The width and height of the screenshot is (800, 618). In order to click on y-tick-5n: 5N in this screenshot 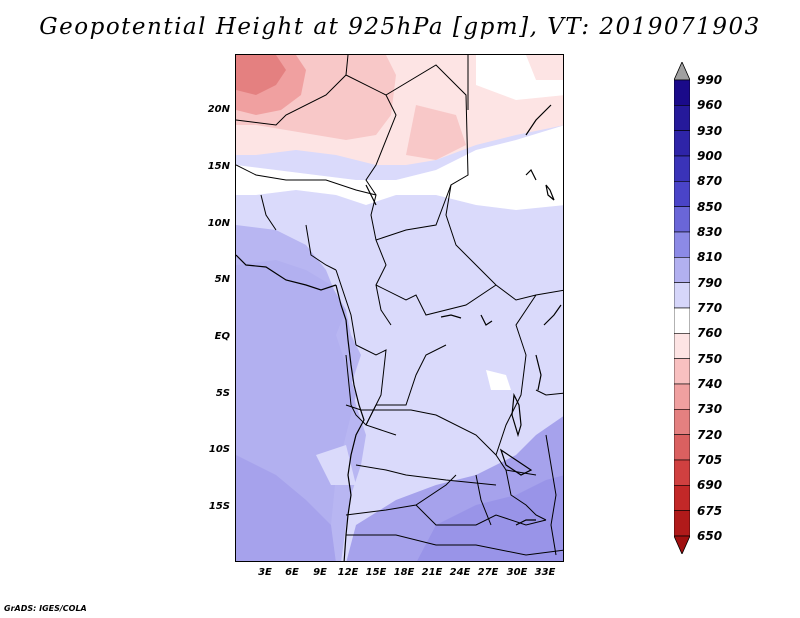, I will do `click(222, 279)`.